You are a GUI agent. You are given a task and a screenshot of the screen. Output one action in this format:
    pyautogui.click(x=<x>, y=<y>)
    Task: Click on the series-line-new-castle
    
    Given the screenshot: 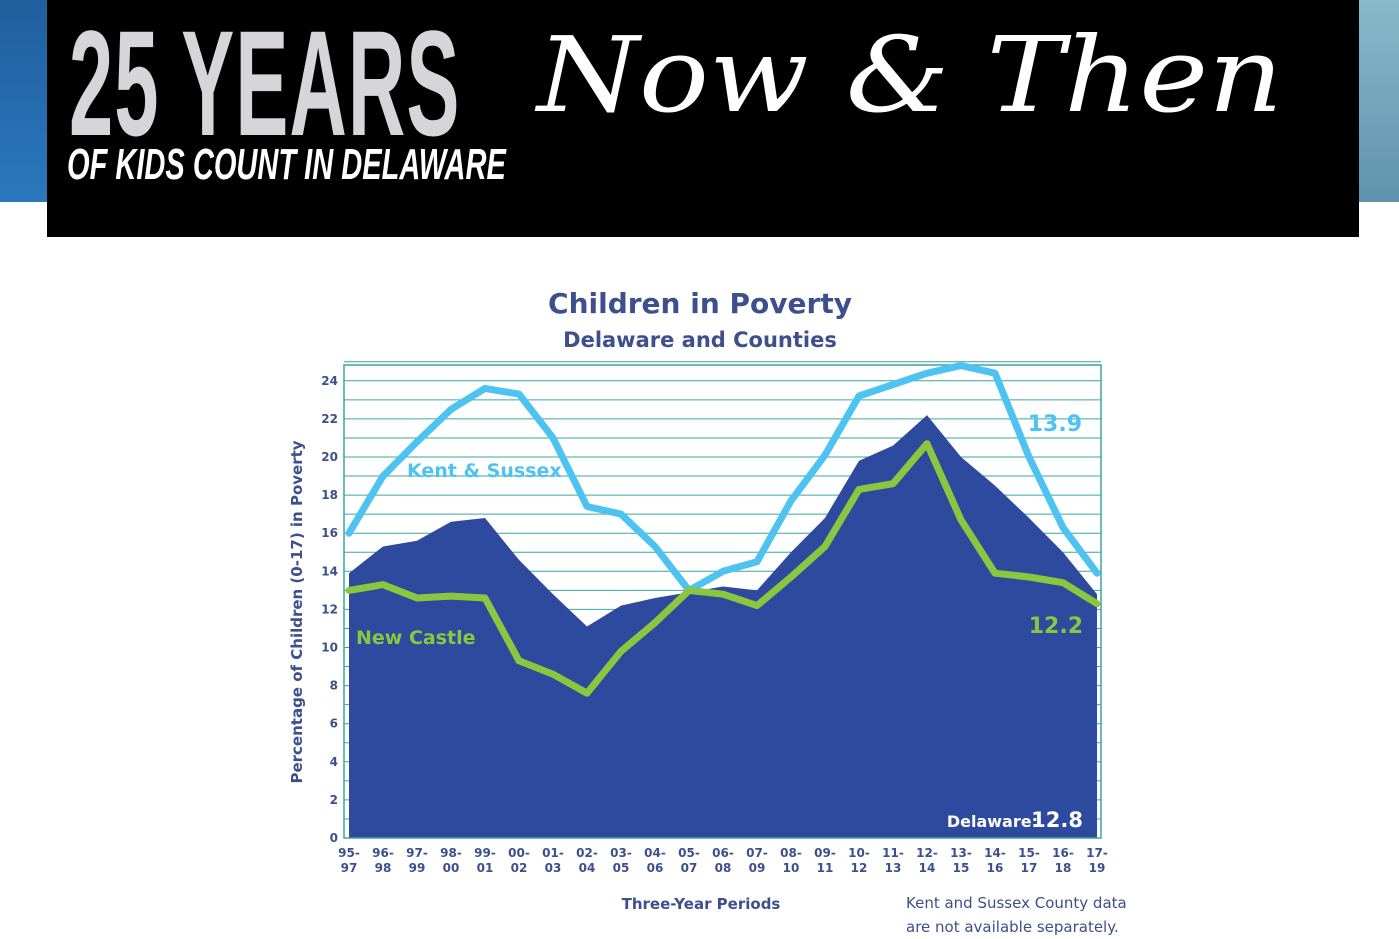 What is the action you would take?
    pyautogui.click(x=723, y=568)
    